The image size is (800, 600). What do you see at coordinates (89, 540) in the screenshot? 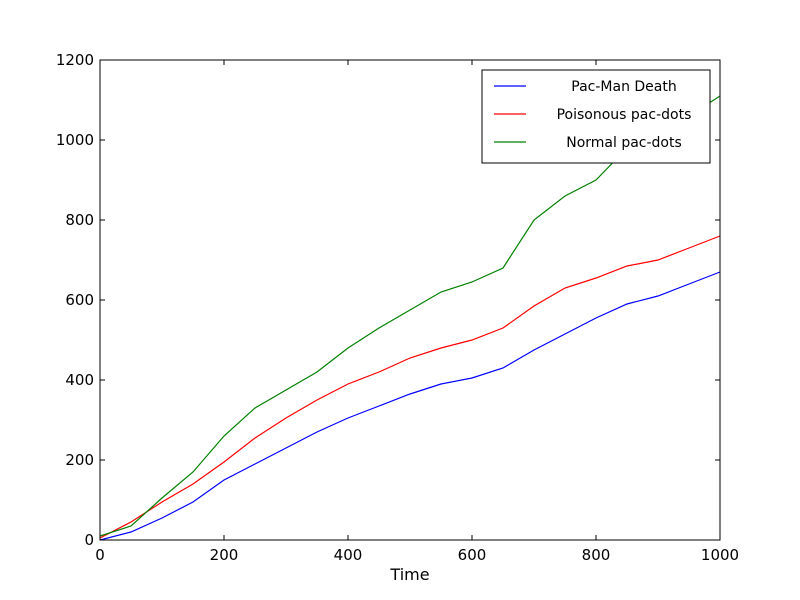
I see `y-tick-label: 0` at bounding box center [89, 540].